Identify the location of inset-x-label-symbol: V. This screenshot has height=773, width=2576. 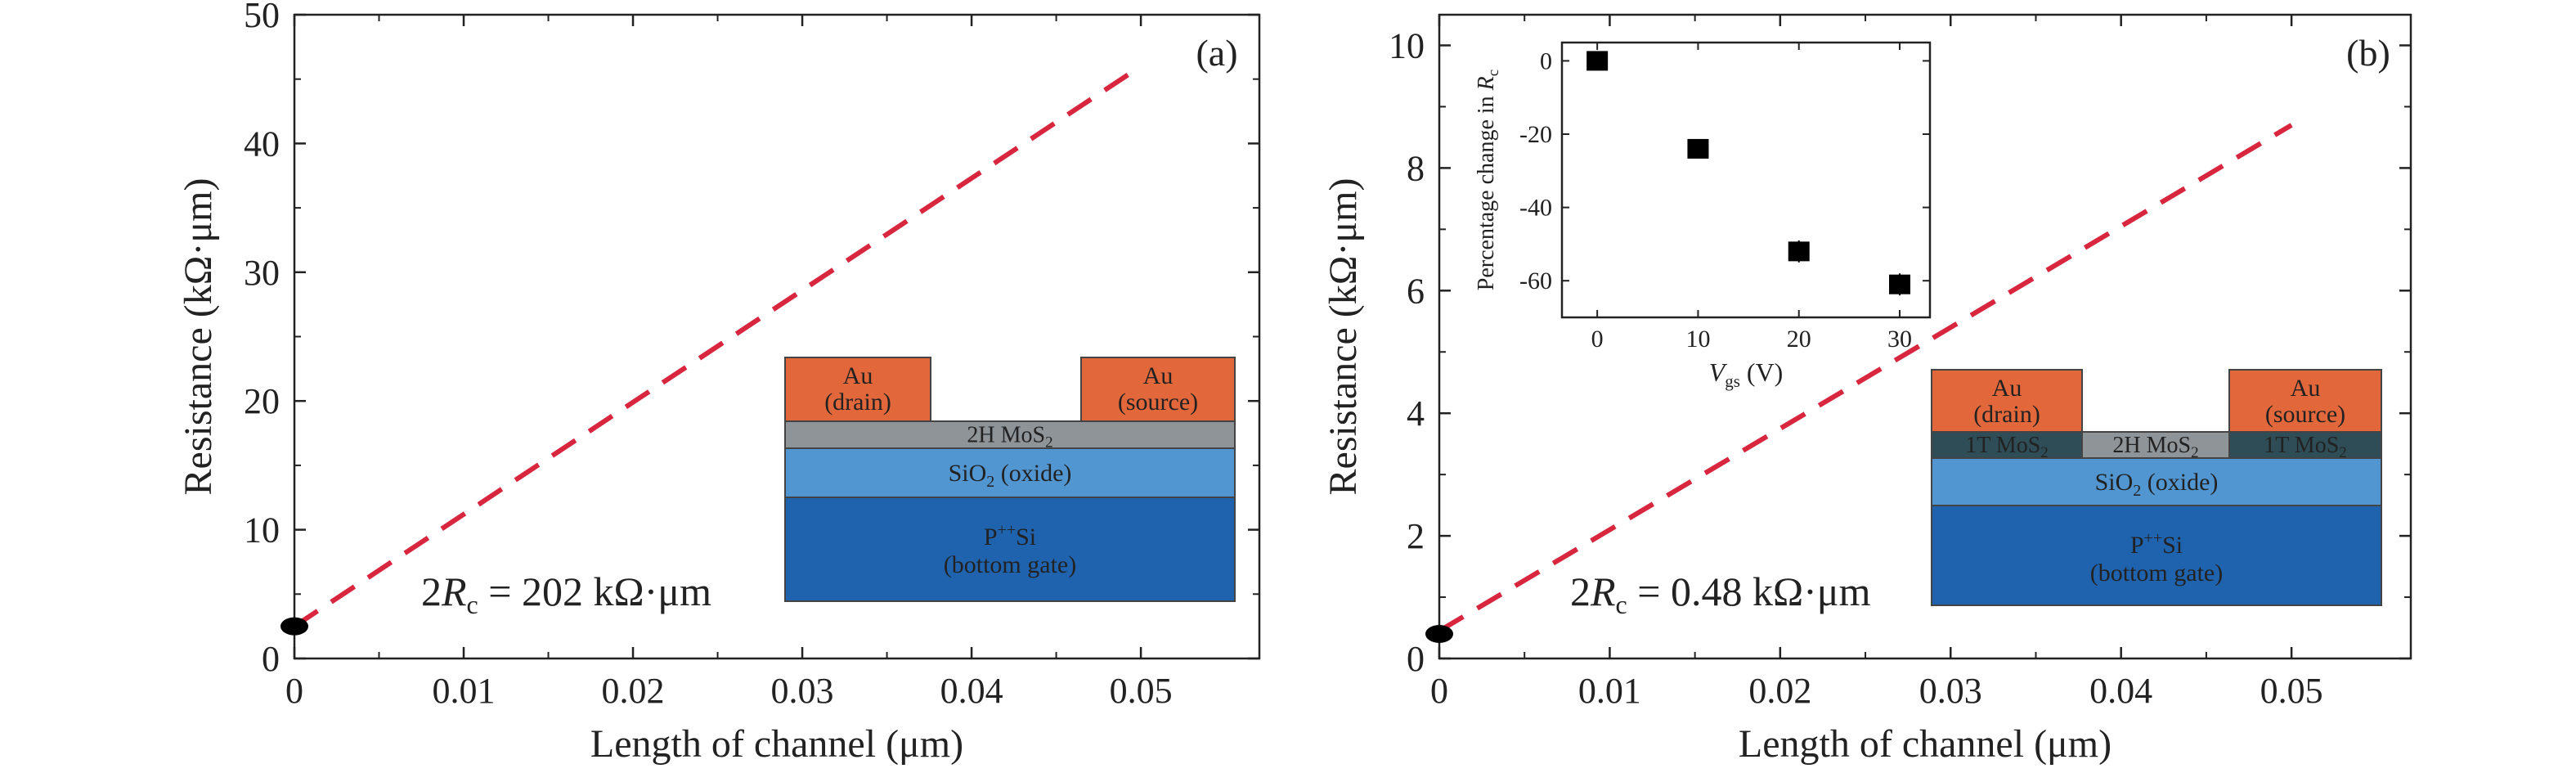
(1718, 372).